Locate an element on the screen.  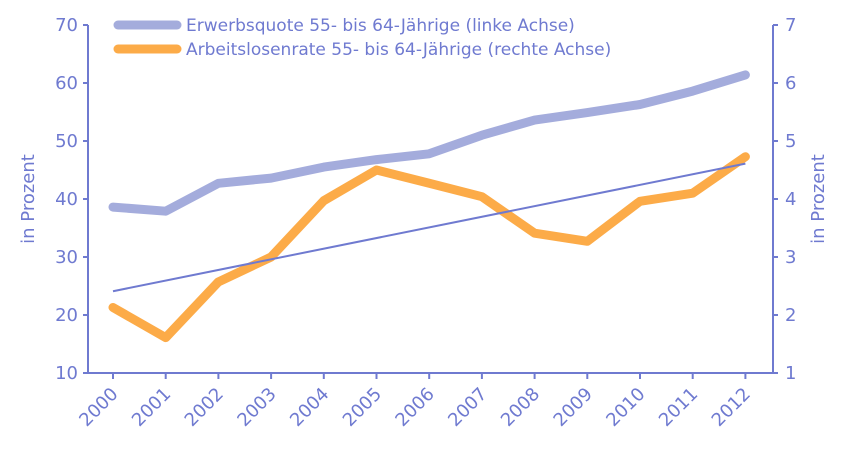
x-tick-label: 2008 is located at coordinates (520, 407).